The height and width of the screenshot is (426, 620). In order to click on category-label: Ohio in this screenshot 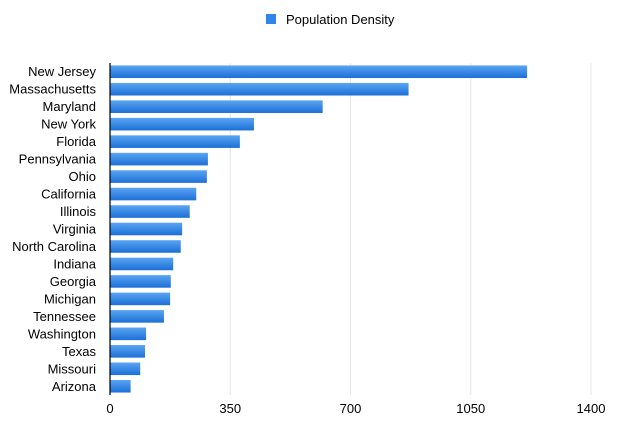, I will do `click(82, 176)`.